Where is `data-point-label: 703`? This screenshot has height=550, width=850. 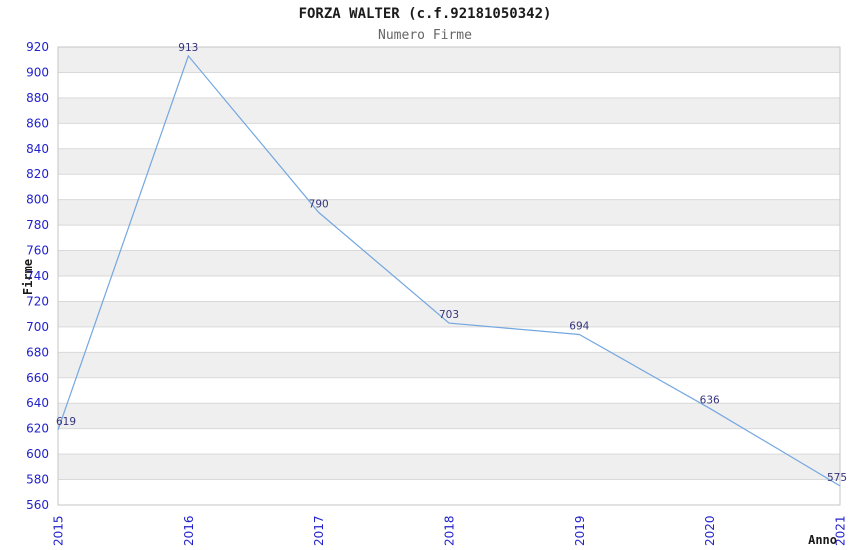 data-point-label: 703 is located at coordinates (449, 315).